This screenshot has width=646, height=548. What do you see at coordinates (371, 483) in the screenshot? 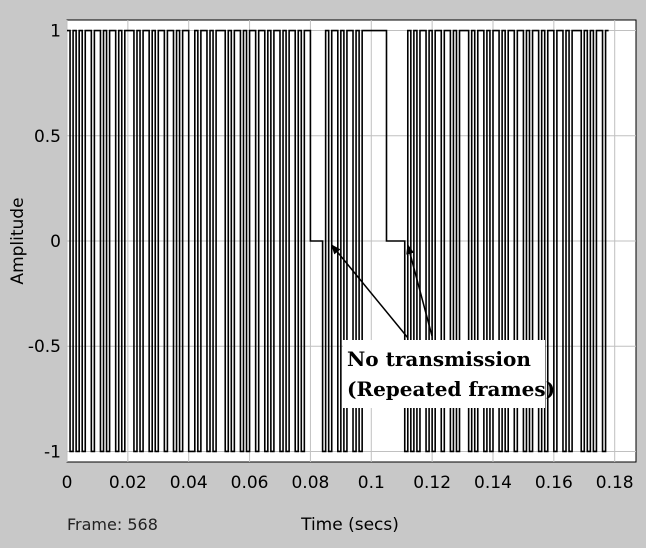
I see `x-tick-label: 0.1` at bounding box center [371, 483].